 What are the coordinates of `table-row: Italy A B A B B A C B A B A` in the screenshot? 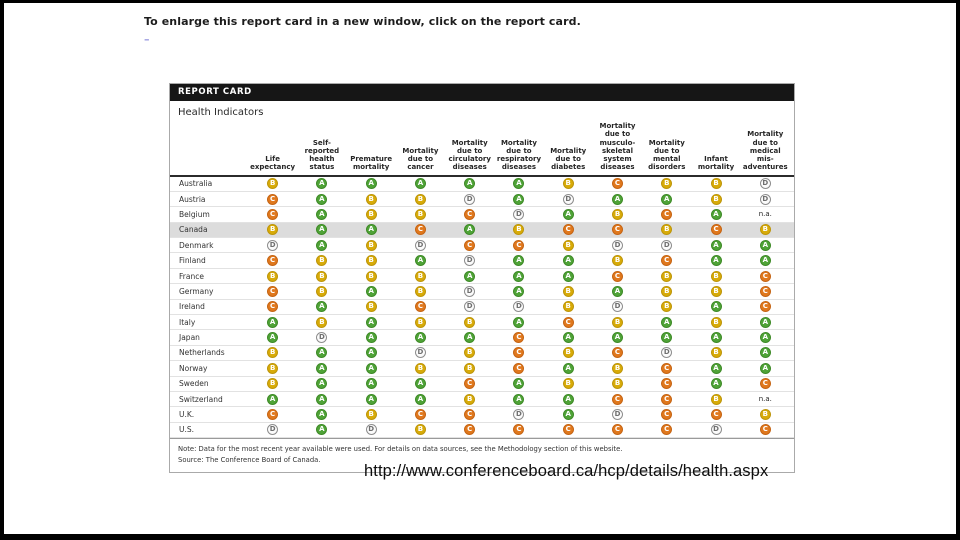 It's located at (482, 323).